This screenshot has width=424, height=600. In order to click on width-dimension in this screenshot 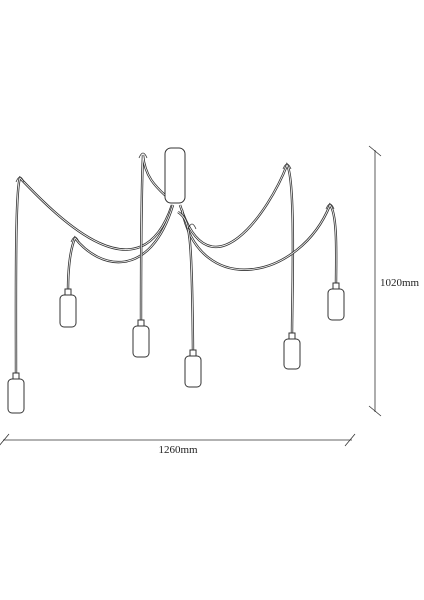, I will do `click(178, 440)`.